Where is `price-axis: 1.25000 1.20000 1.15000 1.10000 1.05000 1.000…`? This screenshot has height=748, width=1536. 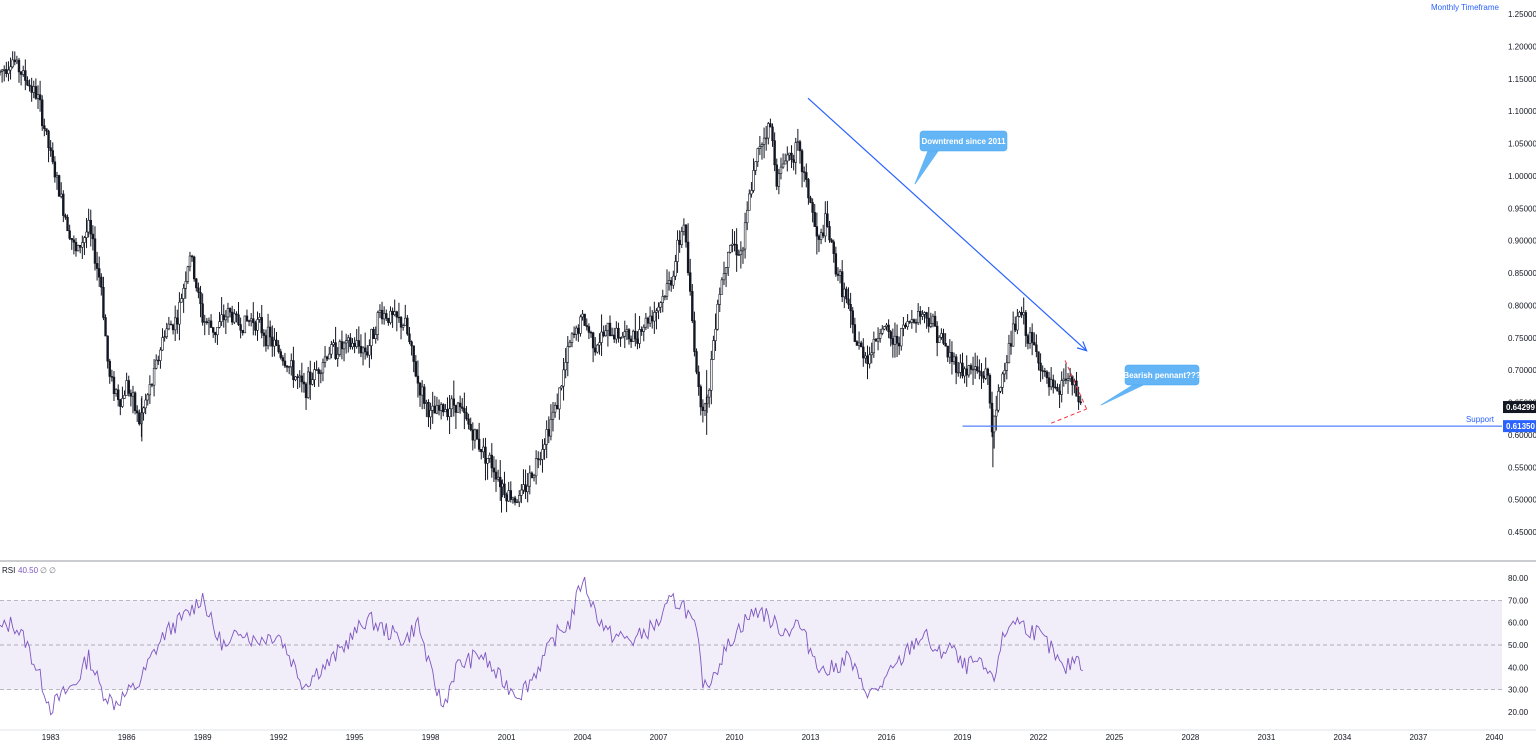
price-axis: 1.25000 1.20000 1.15000 1.10000 1.05000 1.000… is located at coordinates (1522, 273).